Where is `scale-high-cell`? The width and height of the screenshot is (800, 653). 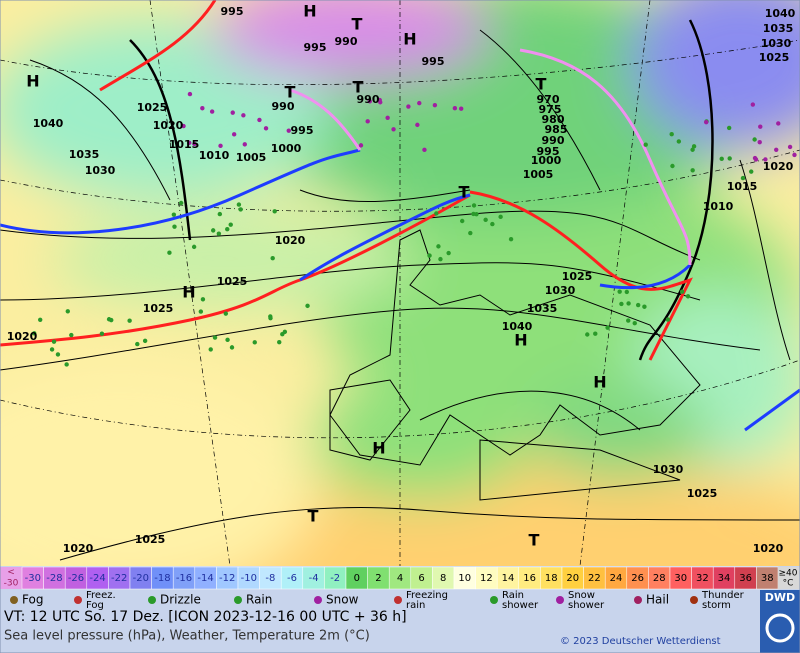 scale-high-cell is located at coordinates (789, 578).